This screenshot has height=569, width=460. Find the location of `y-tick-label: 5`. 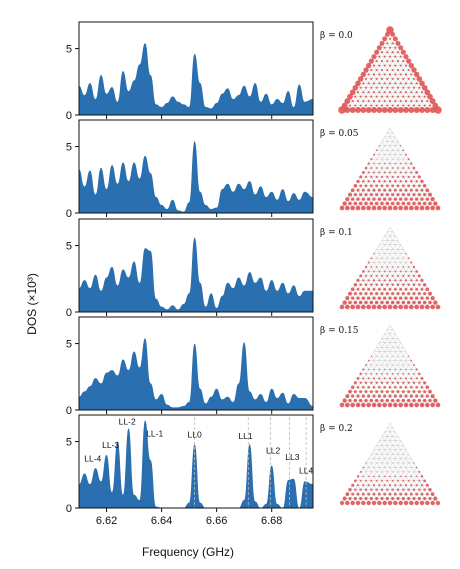

y-tick-label: 5 is located at coordinates (69, 247).